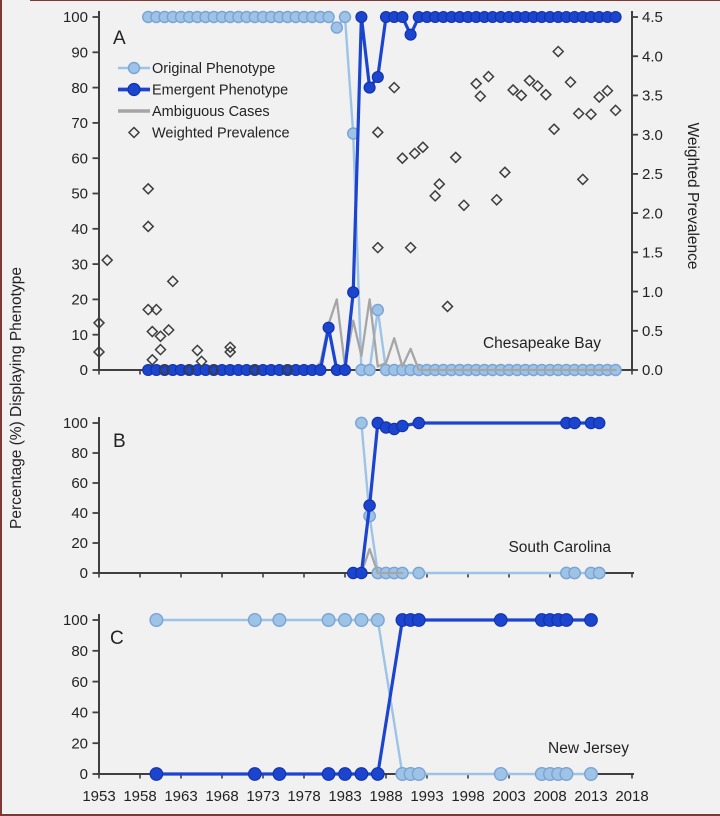 The height and width of the screenshot is (816, 720). Describe the element at coordinates (16, 398) in the screenshot. I see `left-axis-title: Percentage (%) Displaying Phenotype` at that location.